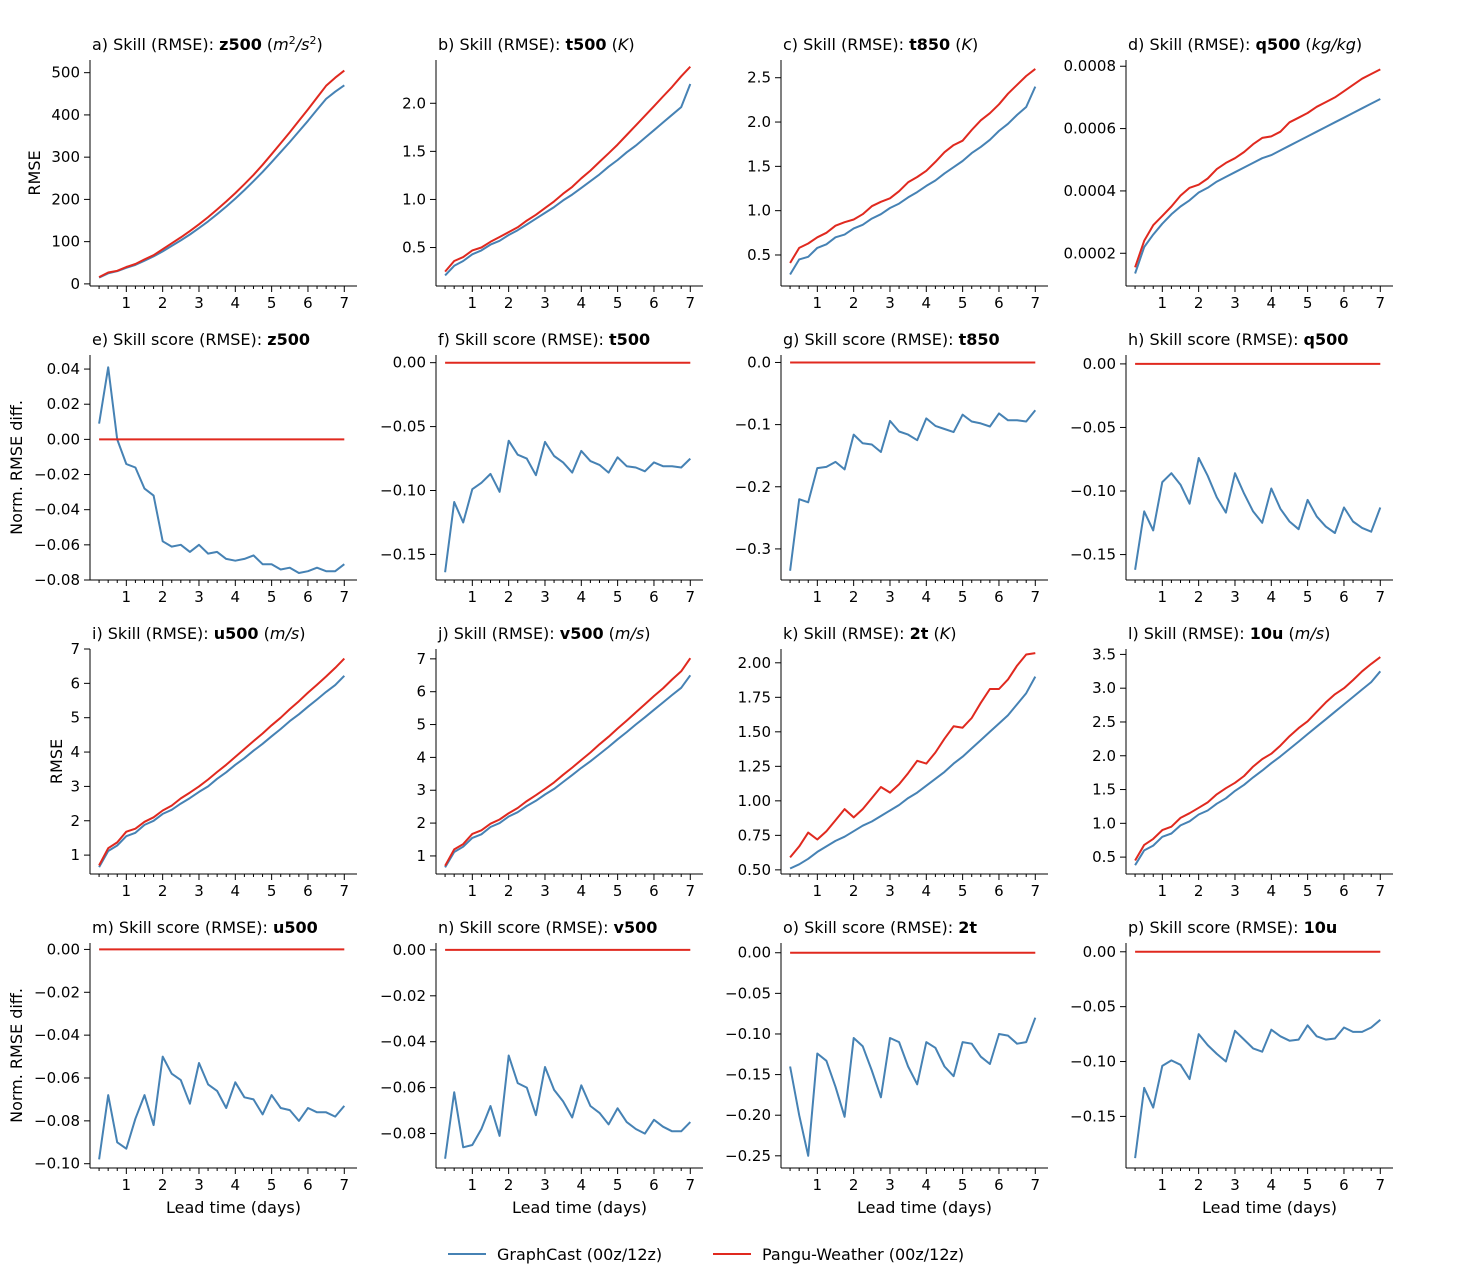 The image size is (1480, 1278). What do you see at coordinates (65, 199) in the screenshot?
I see `y-tick-label: 200` at bounding box center [65, 199].